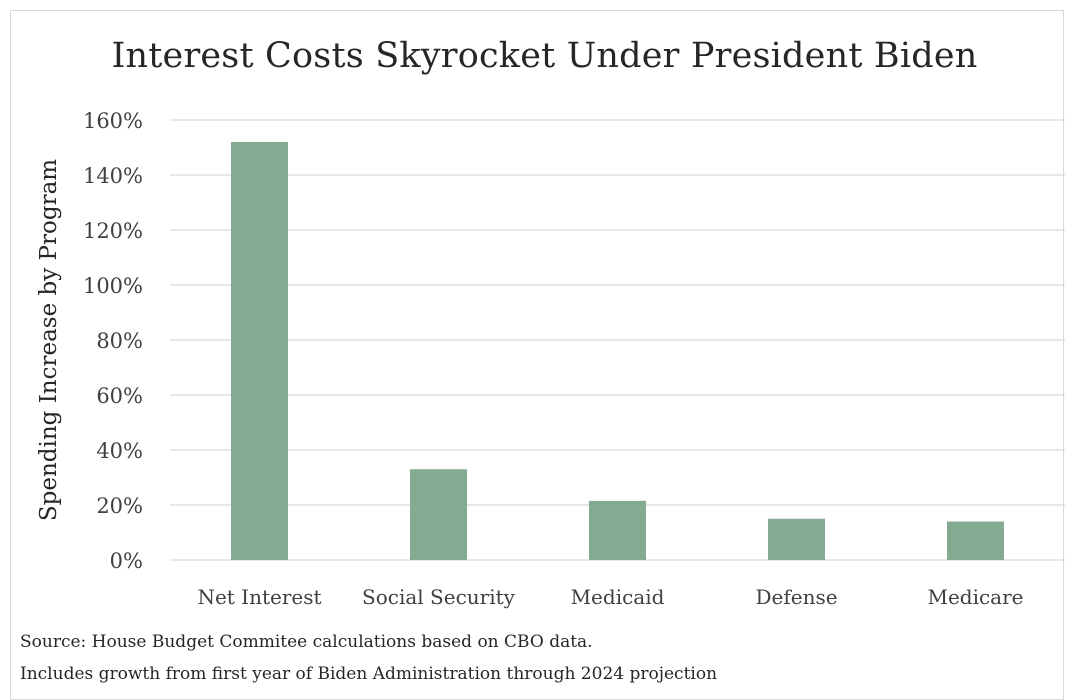 The width and height of the screenshot is (1076, 700). What do you see at coordinates (975, 597) in the screenshot?
I see `x-tick-label: Medicare` at bounding box center [975, 597].